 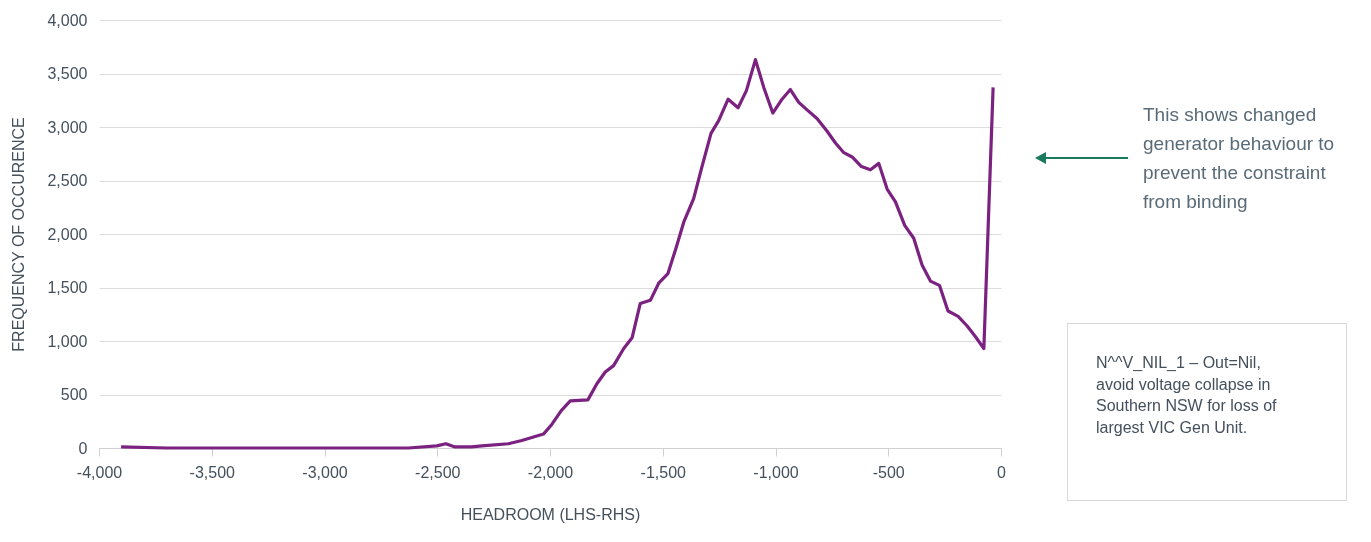 What do you see at coordinates (1239, 158) in the screenshot?
I see `text: This shows changed generator behaviour to prevent the constraint from binding` at bounding box center [1239, 158].